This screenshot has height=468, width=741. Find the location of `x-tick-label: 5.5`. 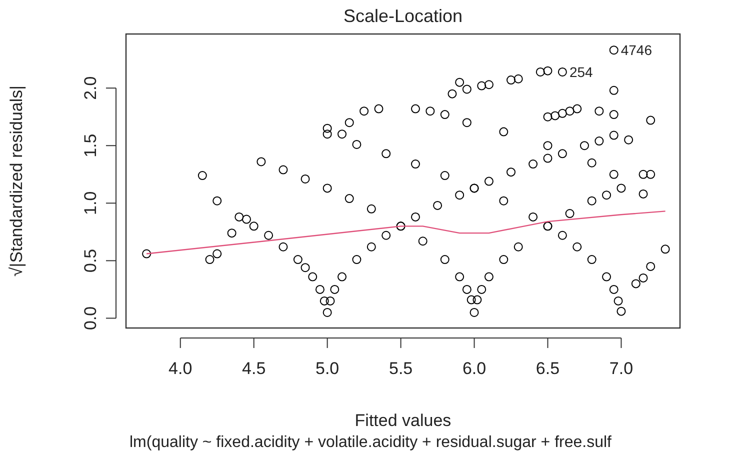

x-tick-label: 5.5 is located at coordinates (400, 368).